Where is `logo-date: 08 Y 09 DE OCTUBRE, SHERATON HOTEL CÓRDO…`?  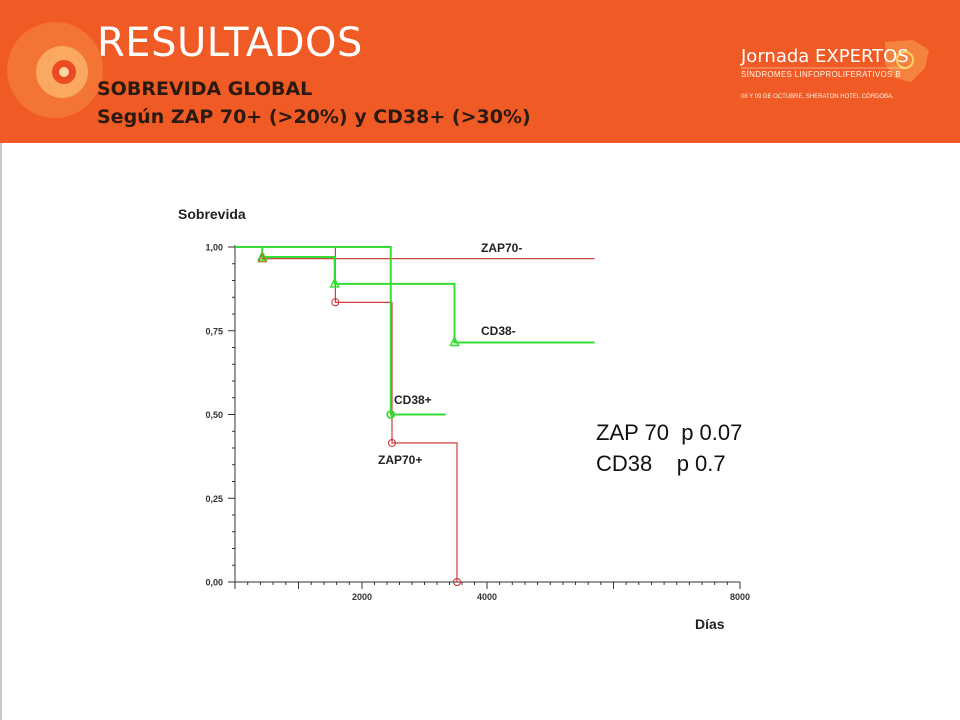 logo-date: 08 Y 09 DE OCTUBRE, SHERATON HOTEL CÓRDO… is located at coordinates (817, 97).